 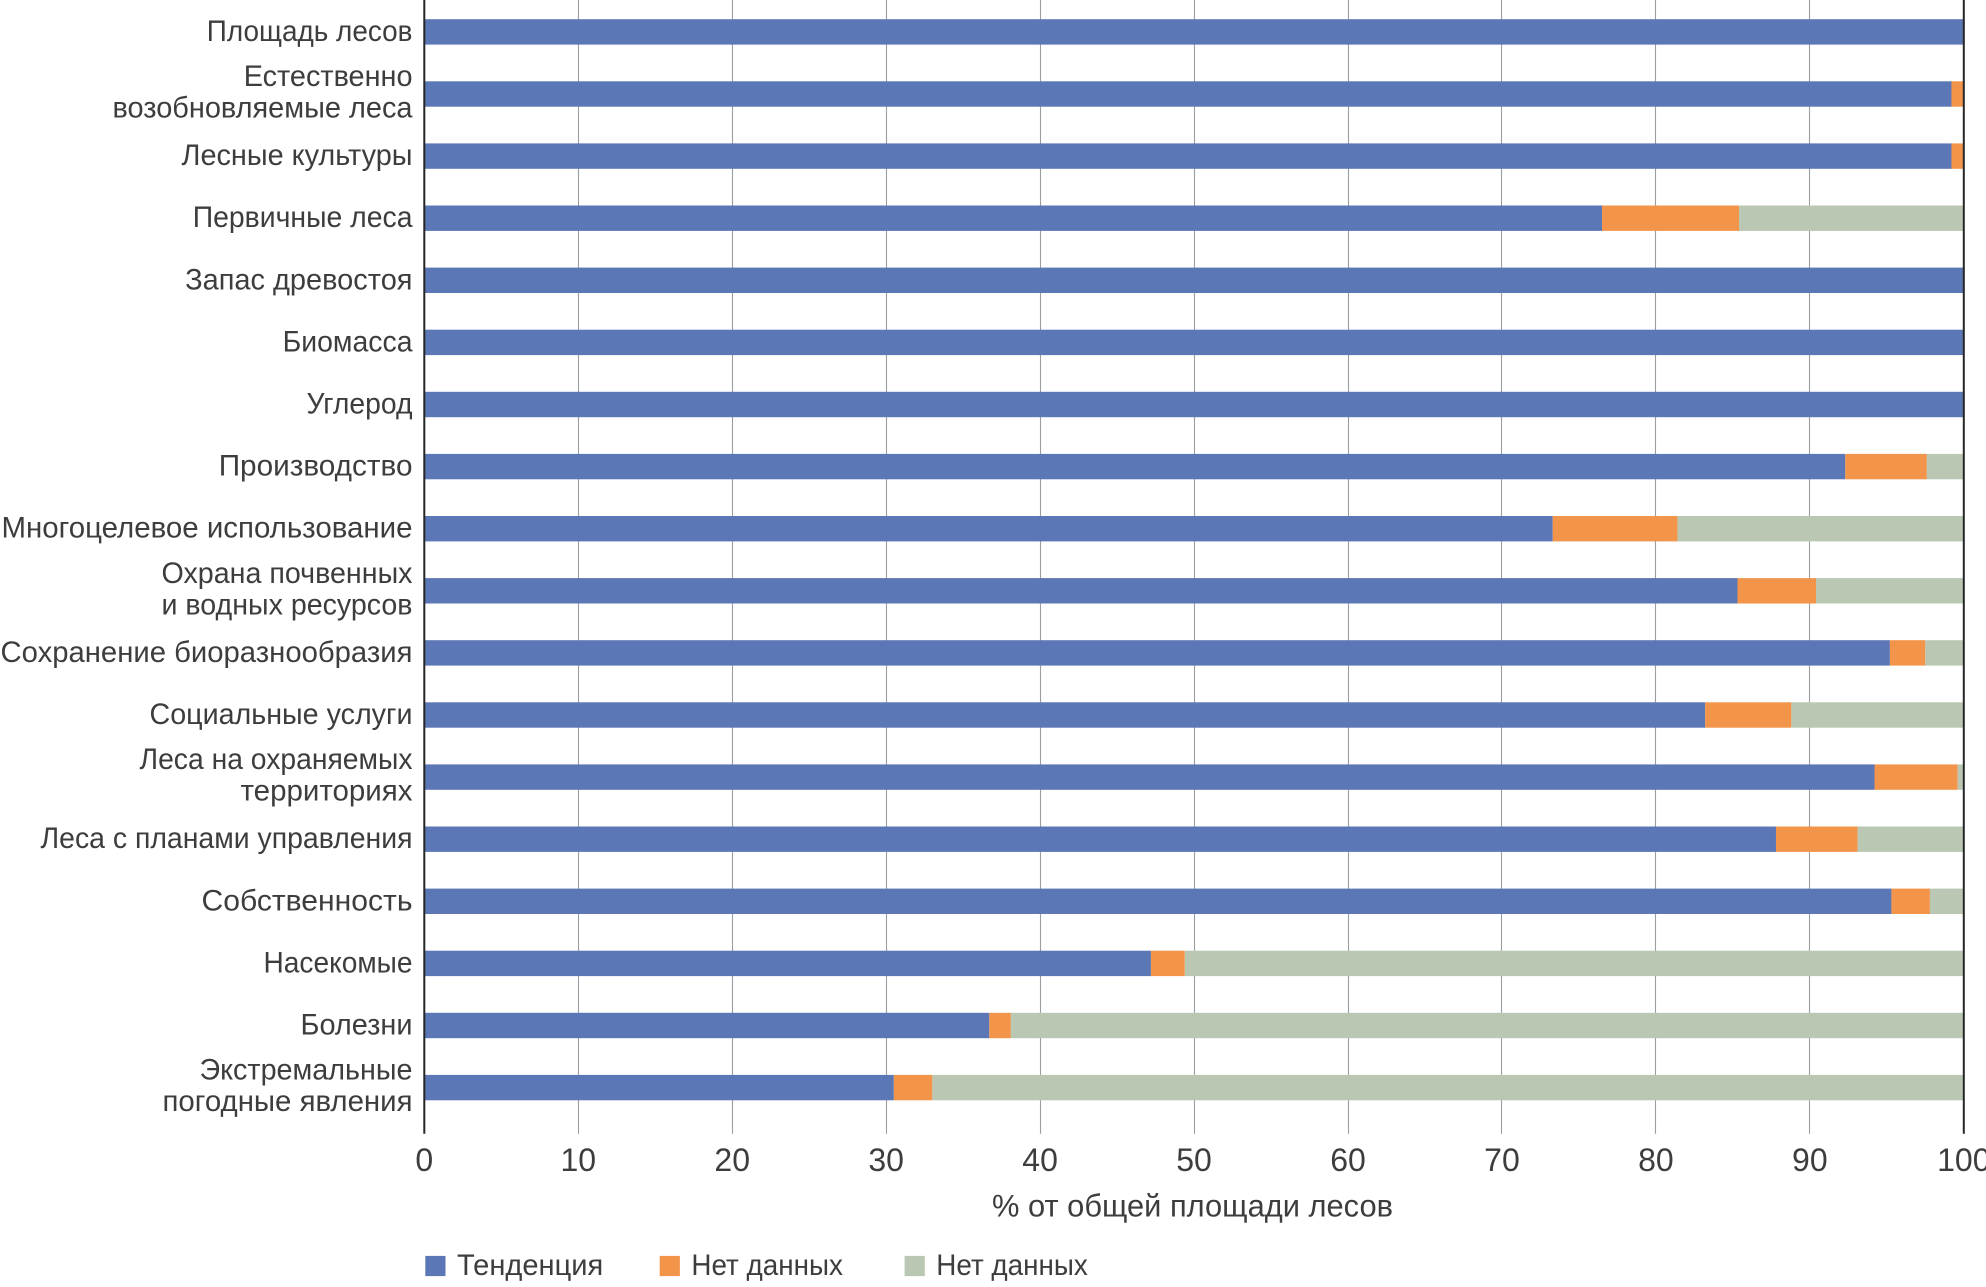 I want to click on svg-text: 10, so click(x=578, y=1160).